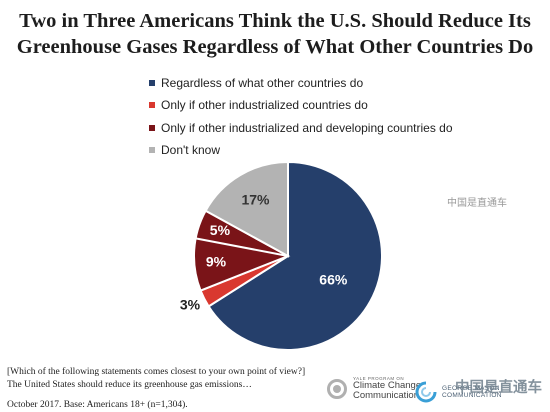  Describe the element at coordinates (262, 82) in the screenshot. I see `legend-label: Regardless of what other countries do` at that location.